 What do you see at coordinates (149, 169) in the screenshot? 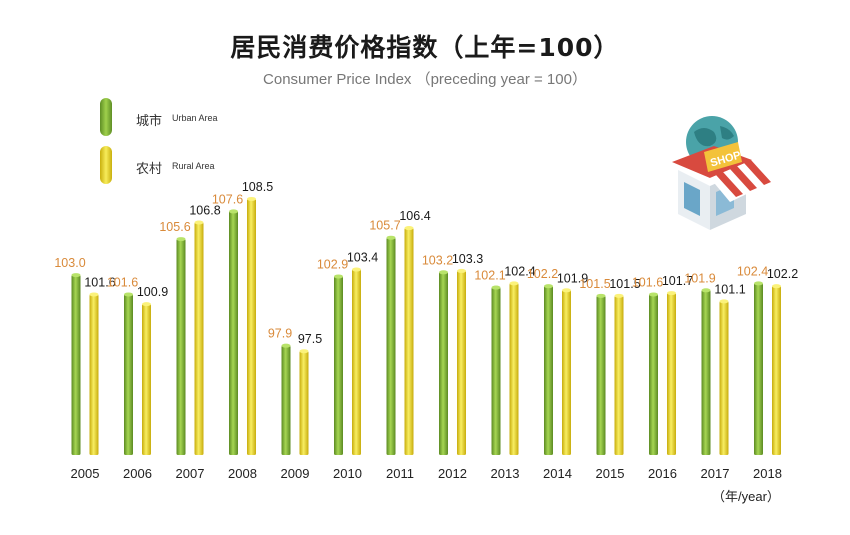
I see `legend-label-rural-cn: 农村` at bounding box center [149, 169].